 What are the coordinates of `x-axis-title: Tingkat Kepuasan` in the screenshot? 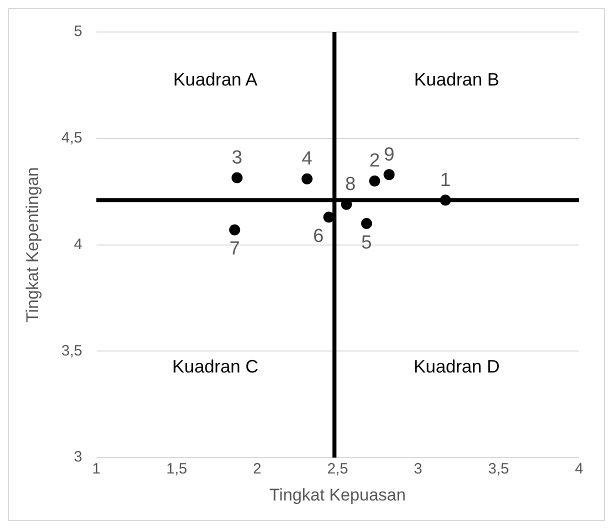 It's located at (337, 494).